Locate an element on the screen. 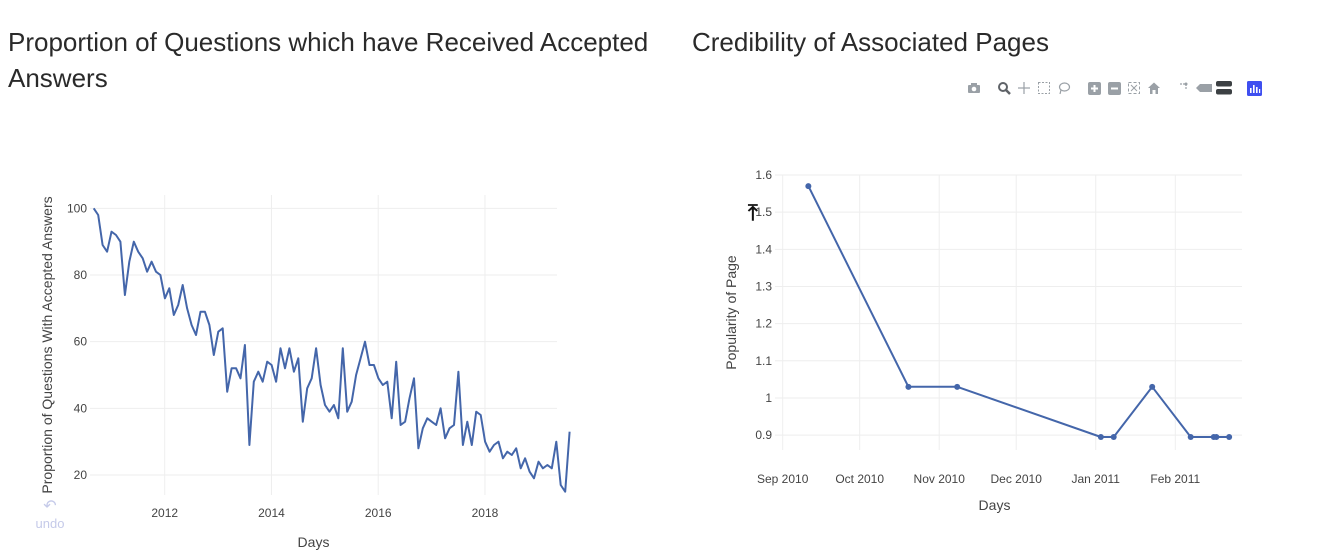 The image size is (1335, 557). y-tick-label: 1.5 is located at coordinates (763, 212).